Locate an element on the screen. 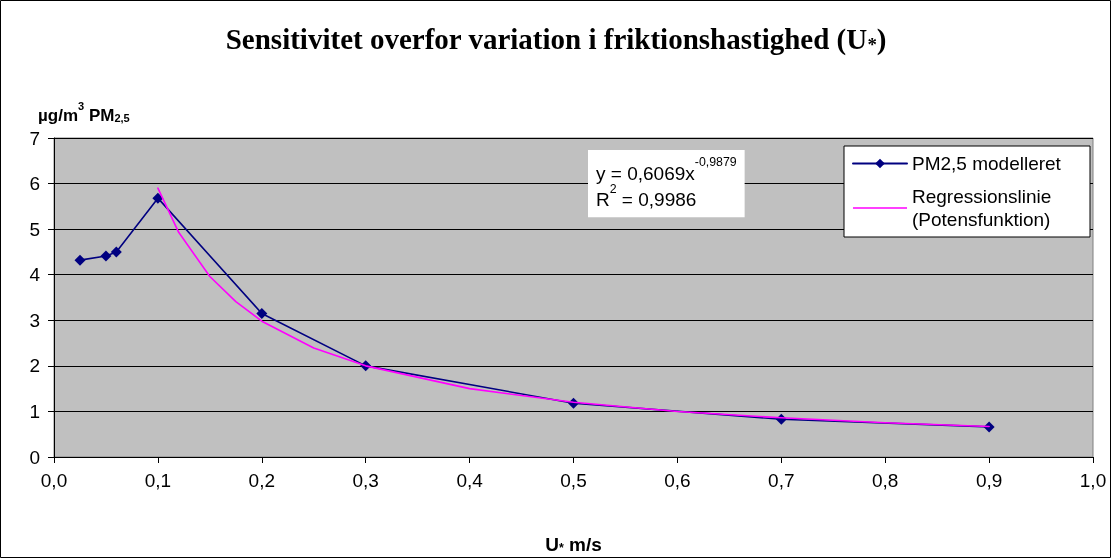 The width and height of the screenshot is (1112, 559). y-tick-label: 1 is located at coordinates (34, 411).